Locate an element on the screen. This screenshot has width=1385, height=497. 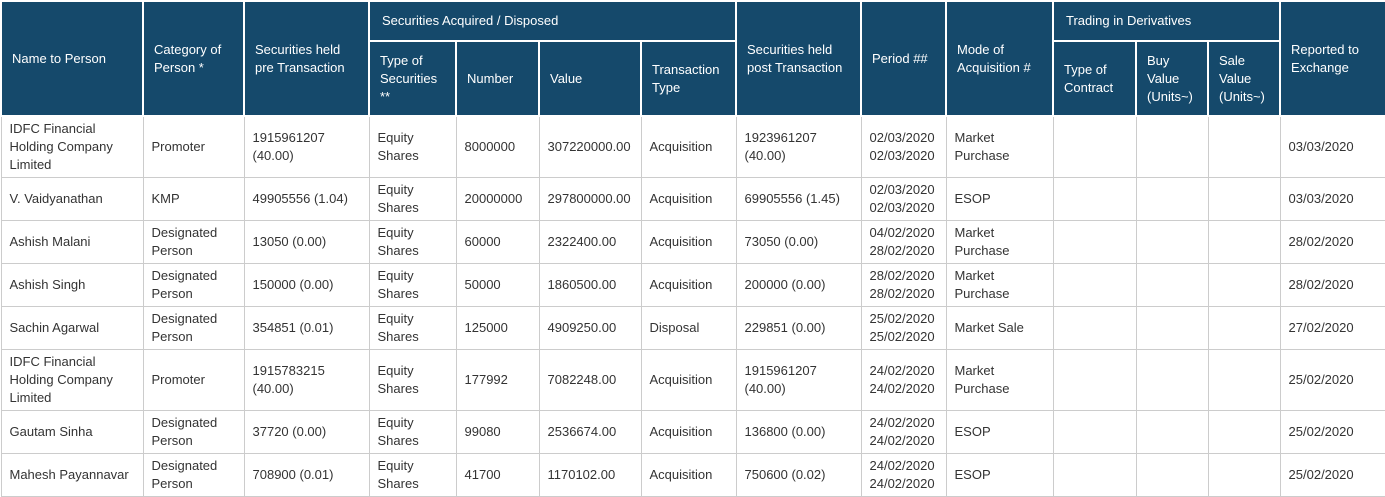
period-from: 25/02/2020 is located at coordinates (902, 318).